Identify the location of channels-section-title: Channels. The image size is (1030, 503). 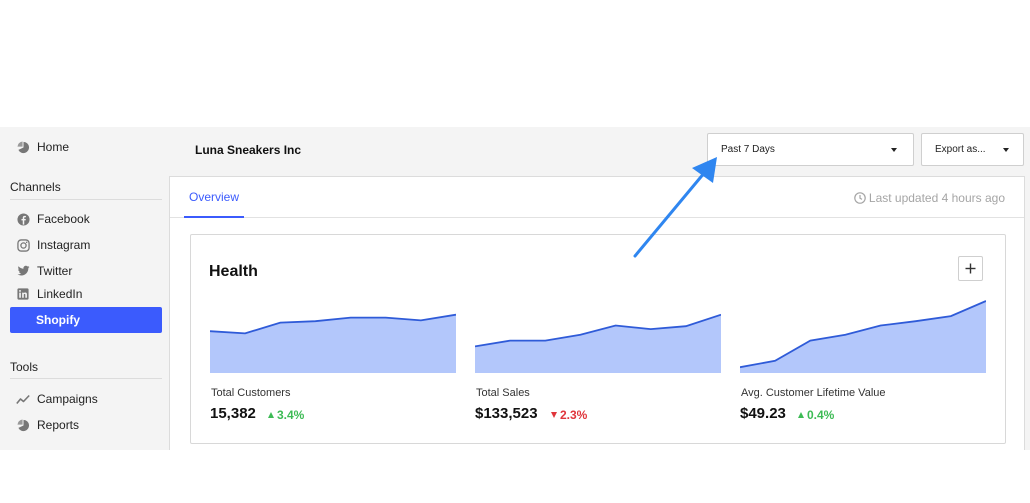
(35, 187).